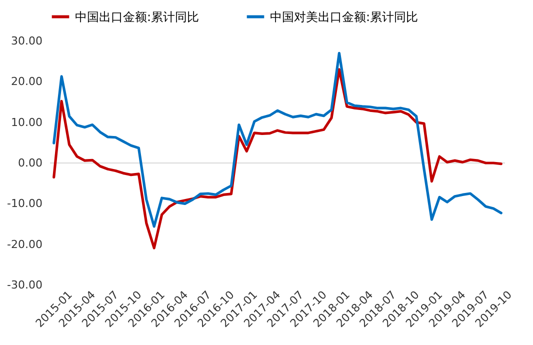 The height and width of the screenshot is (345, 533). I want to click on y-tick-label: 10.00, so click(26, 122).